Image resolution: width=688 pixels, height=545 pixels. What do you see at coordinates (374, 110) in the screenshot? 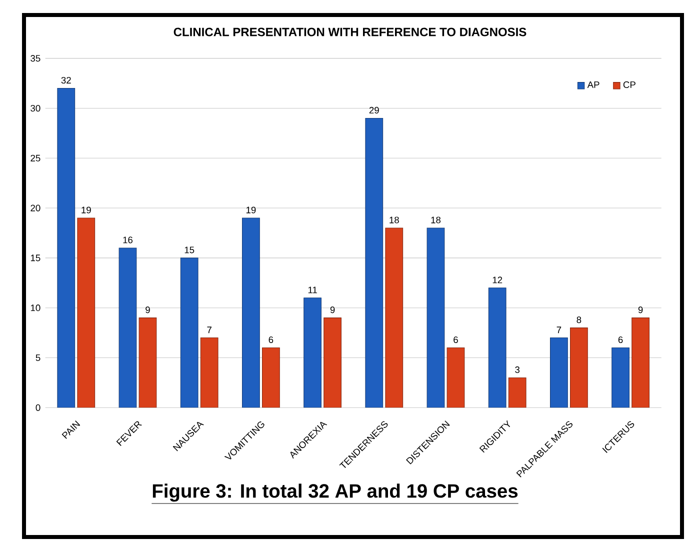
I see `data-label: 29` at bounding box center [374, 110].